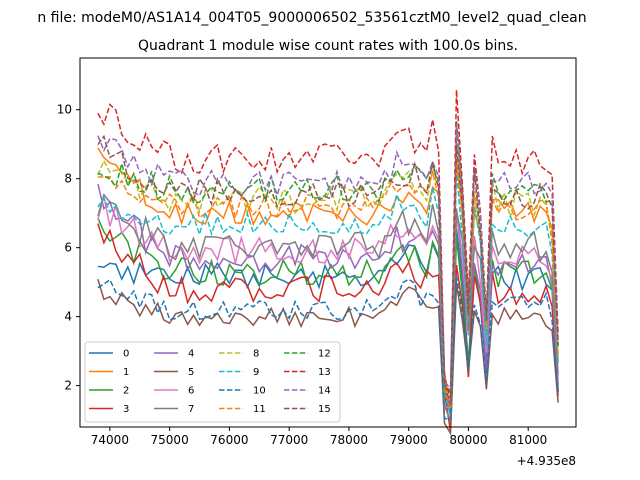 The image size is (640, 480). Describe the element at coordinates (68, 179) in the screenshot. I see `y-tick-label: 8` at that location.